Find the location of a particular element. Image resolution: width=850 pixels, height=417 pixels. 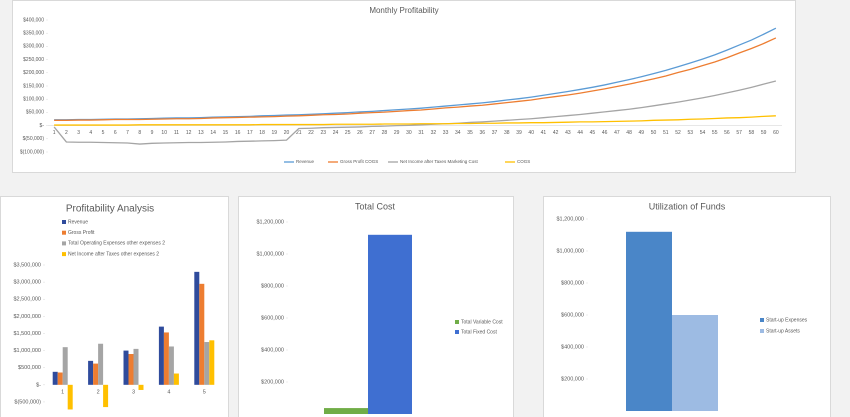

x-tick-label: 42 is located at coordinates (556, 133).